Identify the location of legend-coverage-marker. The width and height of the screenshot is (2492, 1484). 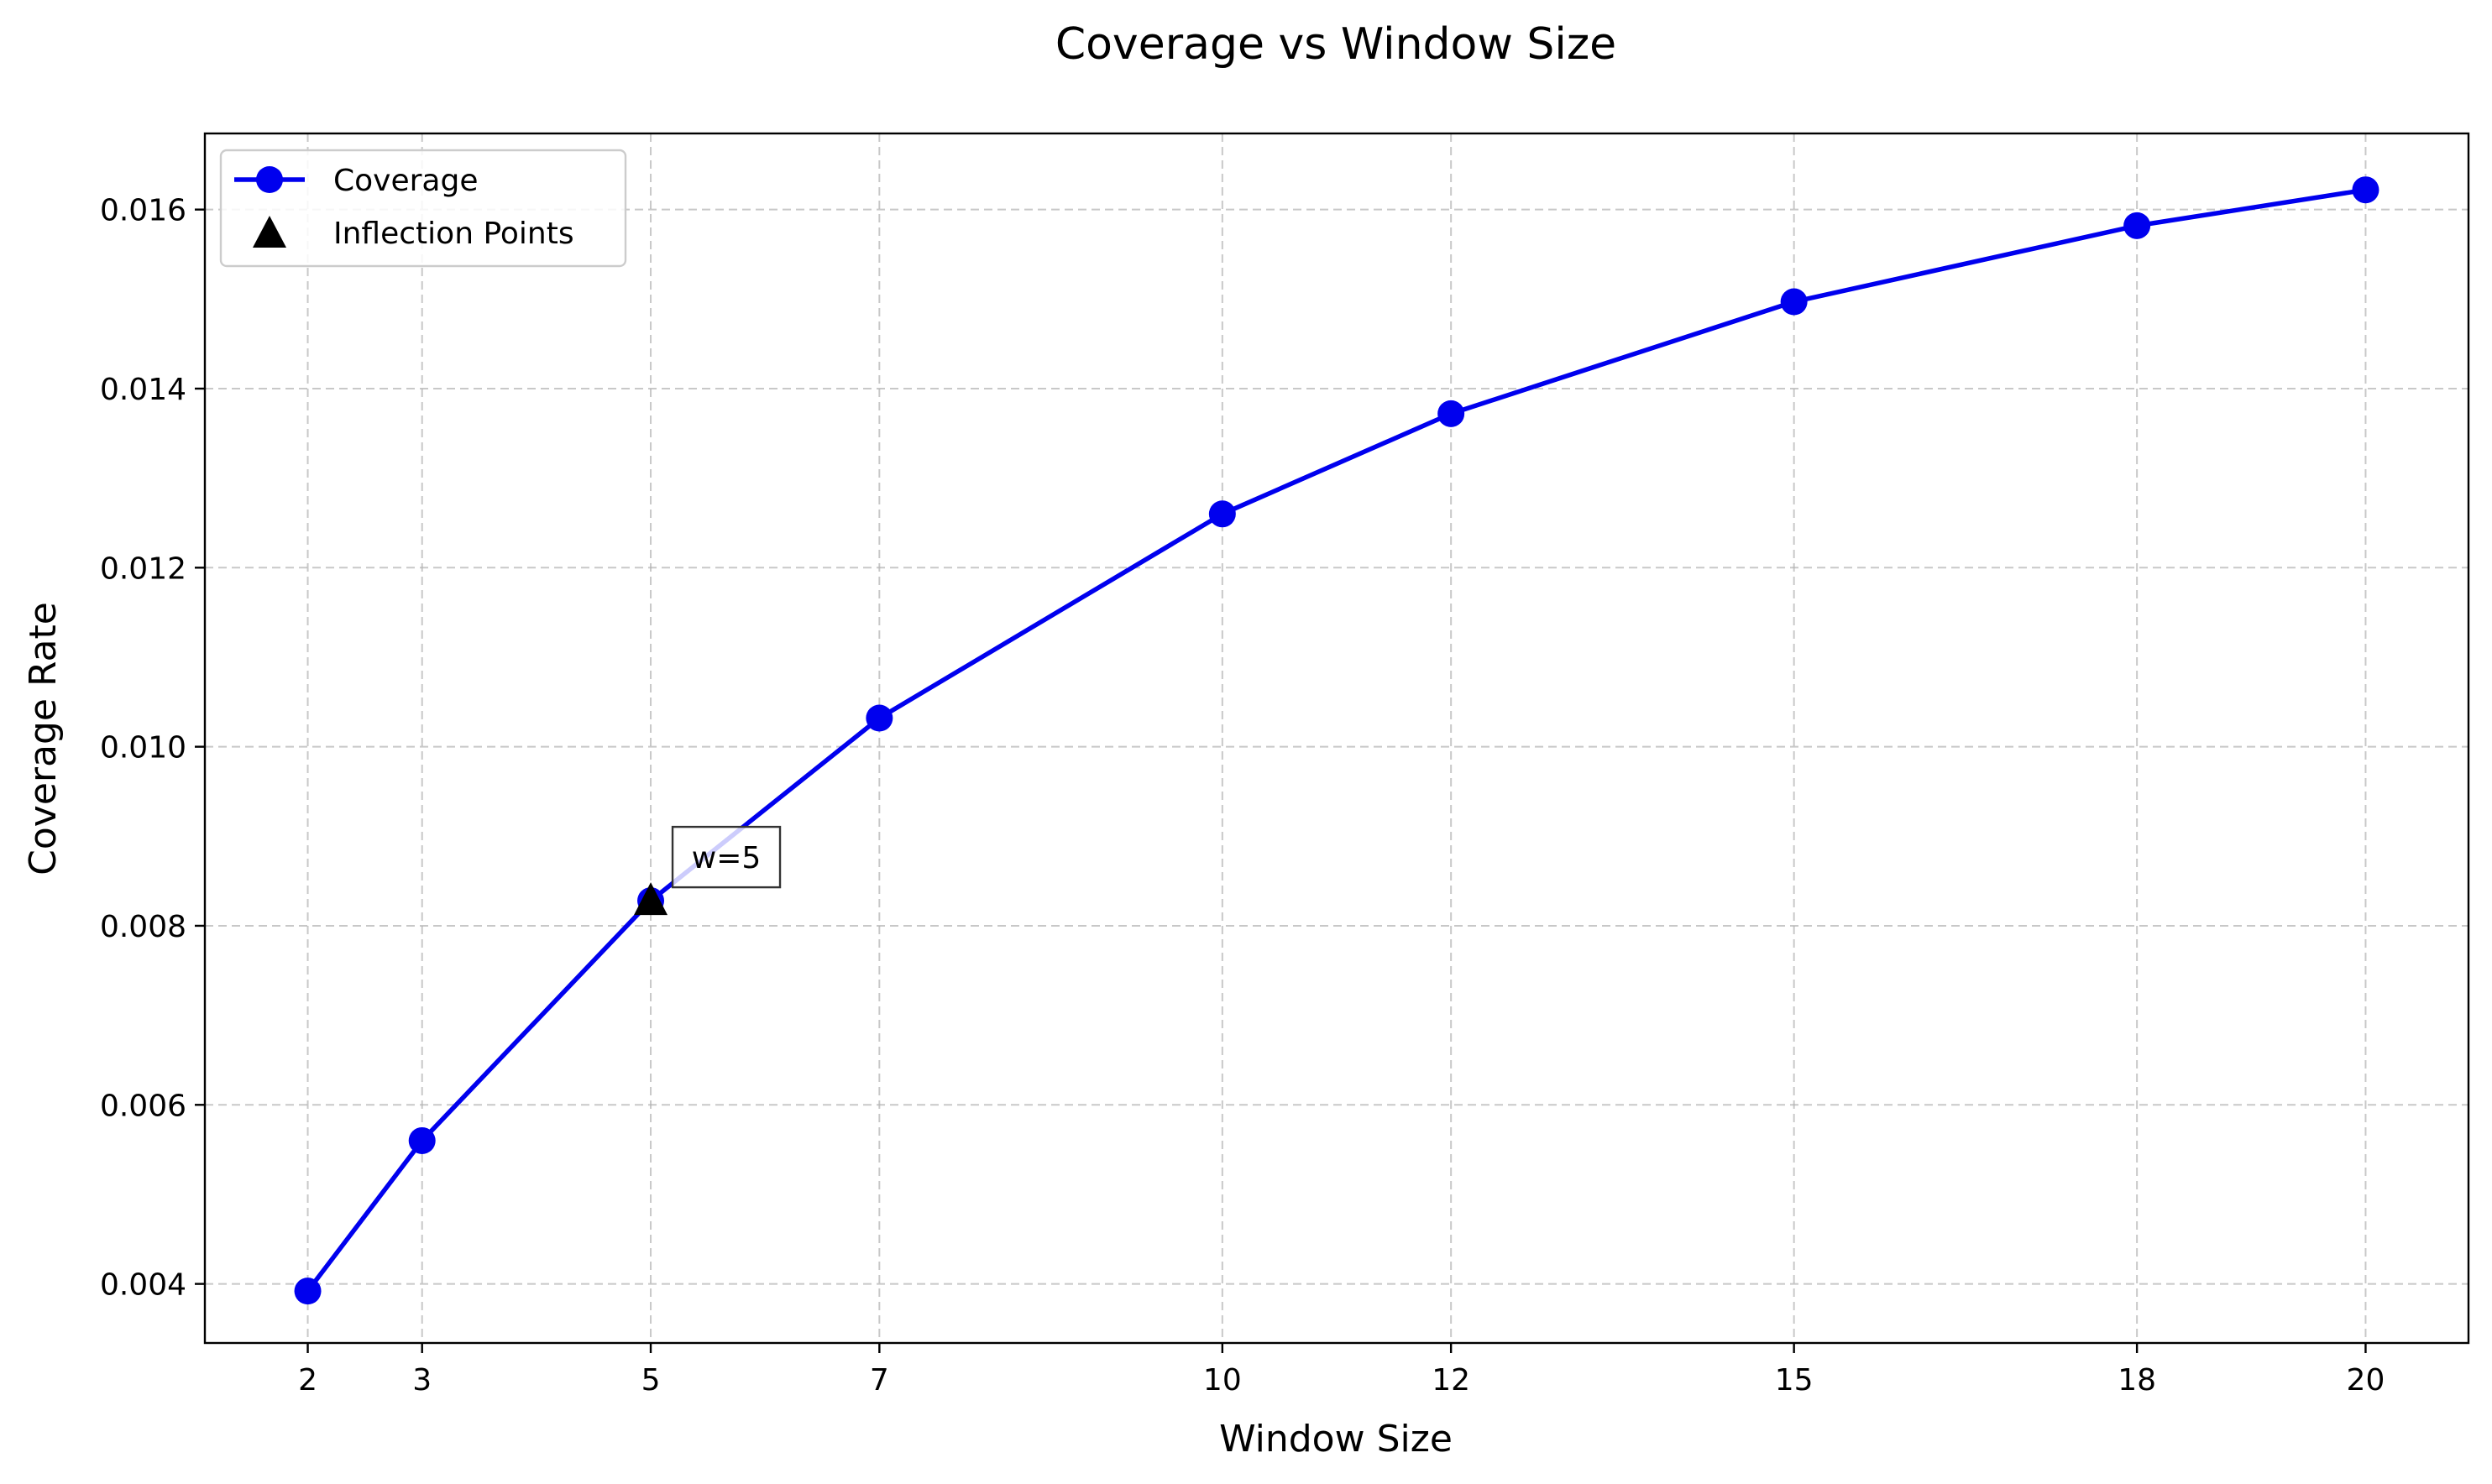
(269, 179).